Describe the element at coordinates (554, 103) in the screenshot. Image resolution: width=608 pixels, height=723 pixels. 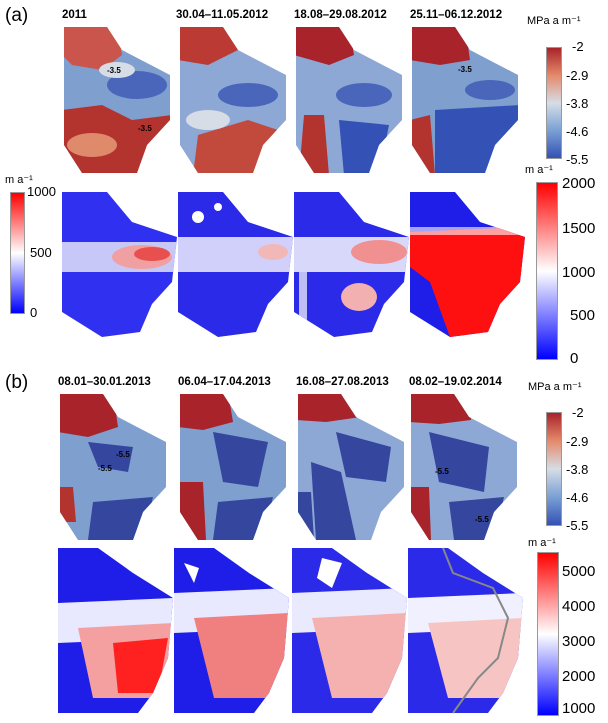
I see `stress-colorbar-a` at that location.